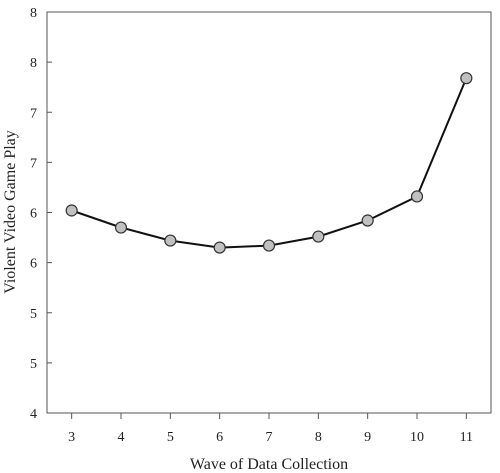  I want to click on y-axis-title: Violent Video Game Play, so click(10, 212).